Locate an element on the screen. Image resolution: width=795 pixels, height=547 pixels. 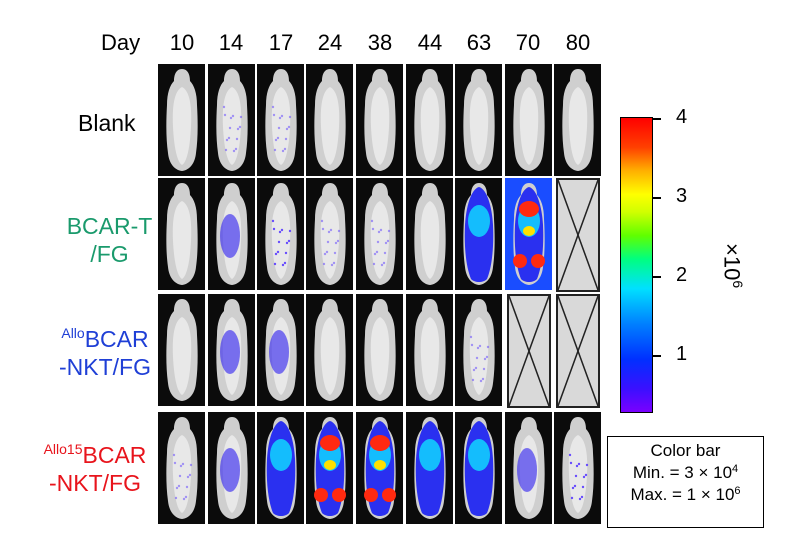
color-scale-tick-label: 4 is located at coordinates (682, 117).